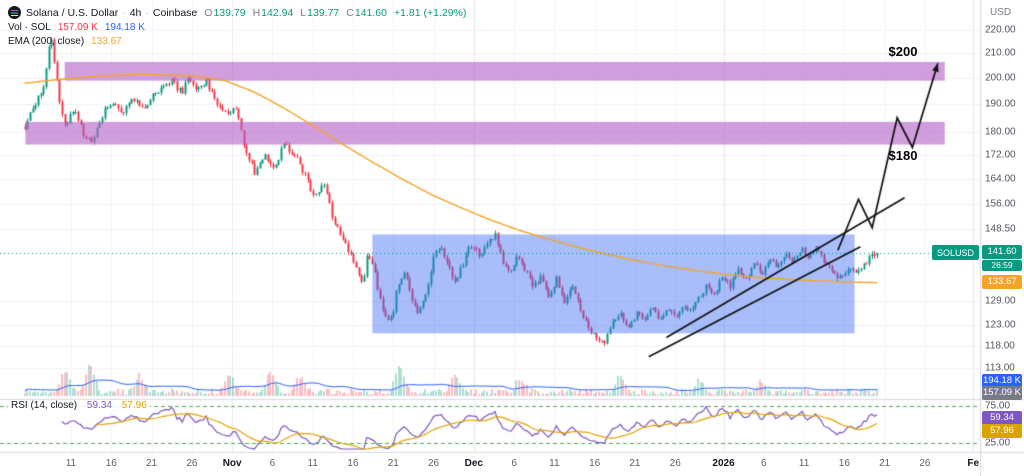  Describe the element at coordinates (903, 156) in the screenshot. I see `price-target-180-label: $180` at that location.